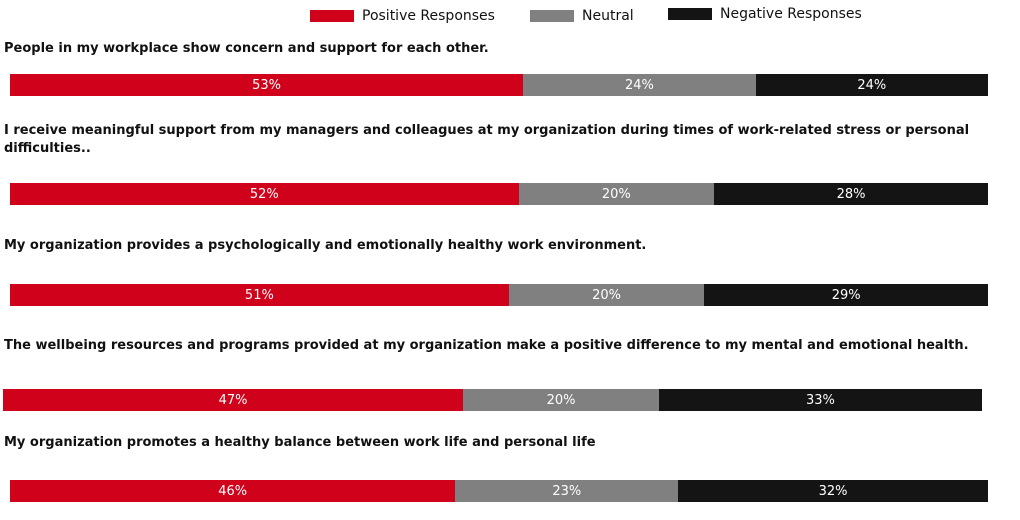 The image size is (1020, 520). I want to click on bar-segment-negative: 28%, so click(851, 194).